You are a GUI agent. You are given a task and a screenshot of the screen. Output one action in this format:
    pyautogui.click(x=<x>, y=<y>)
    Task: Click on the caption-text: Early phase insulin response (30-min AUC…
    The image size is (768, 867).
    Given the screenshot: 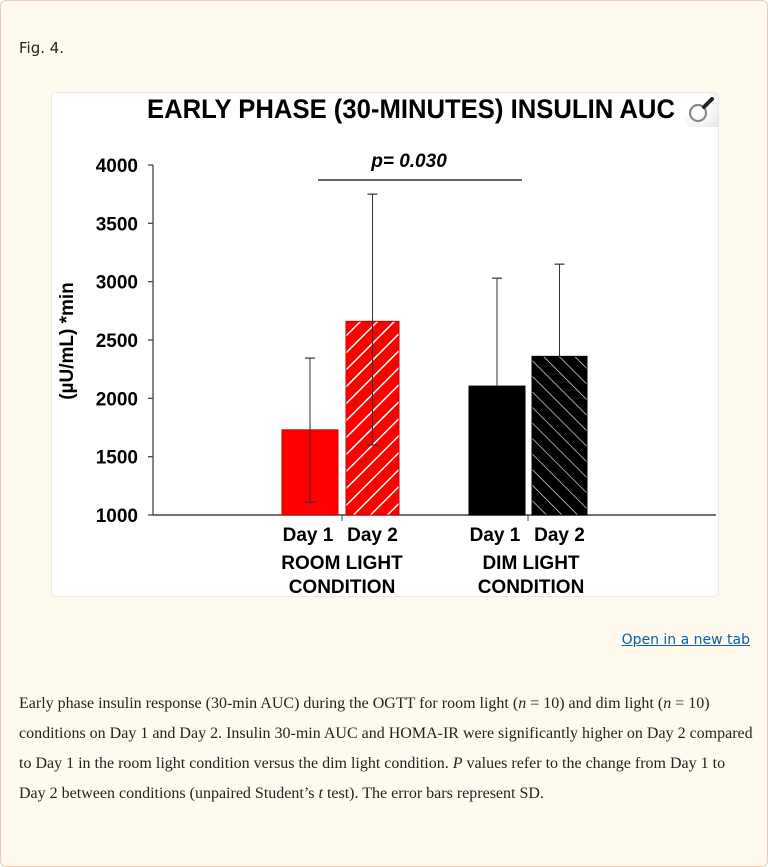 What is the action you would take?
    pyautogui.click(x=269, y=703)
    